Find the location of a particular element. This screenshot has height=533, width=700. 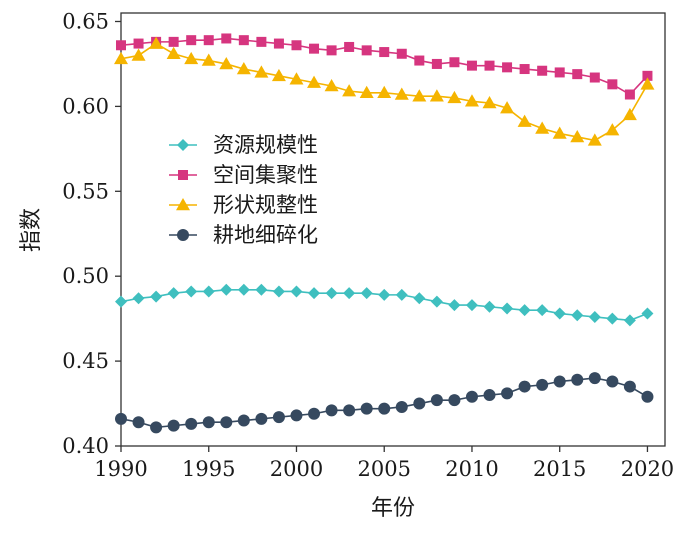

y-tick-label: 0.55 is located at coordinates (85, 191).